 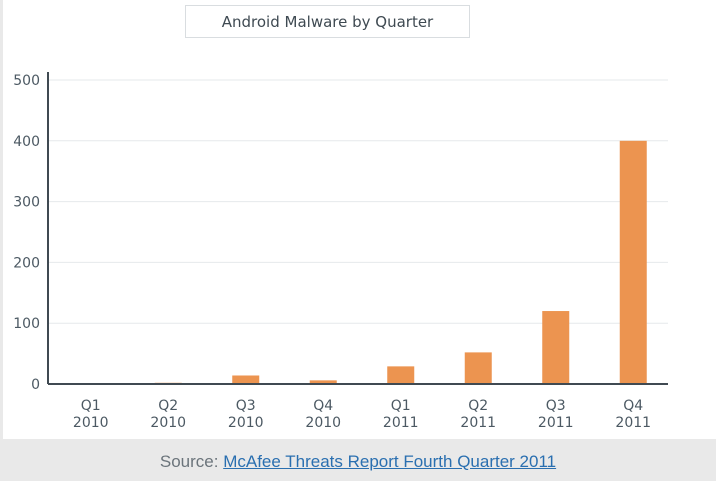 I want to click on source-prefix: Source:, so click(x=191, y=461).